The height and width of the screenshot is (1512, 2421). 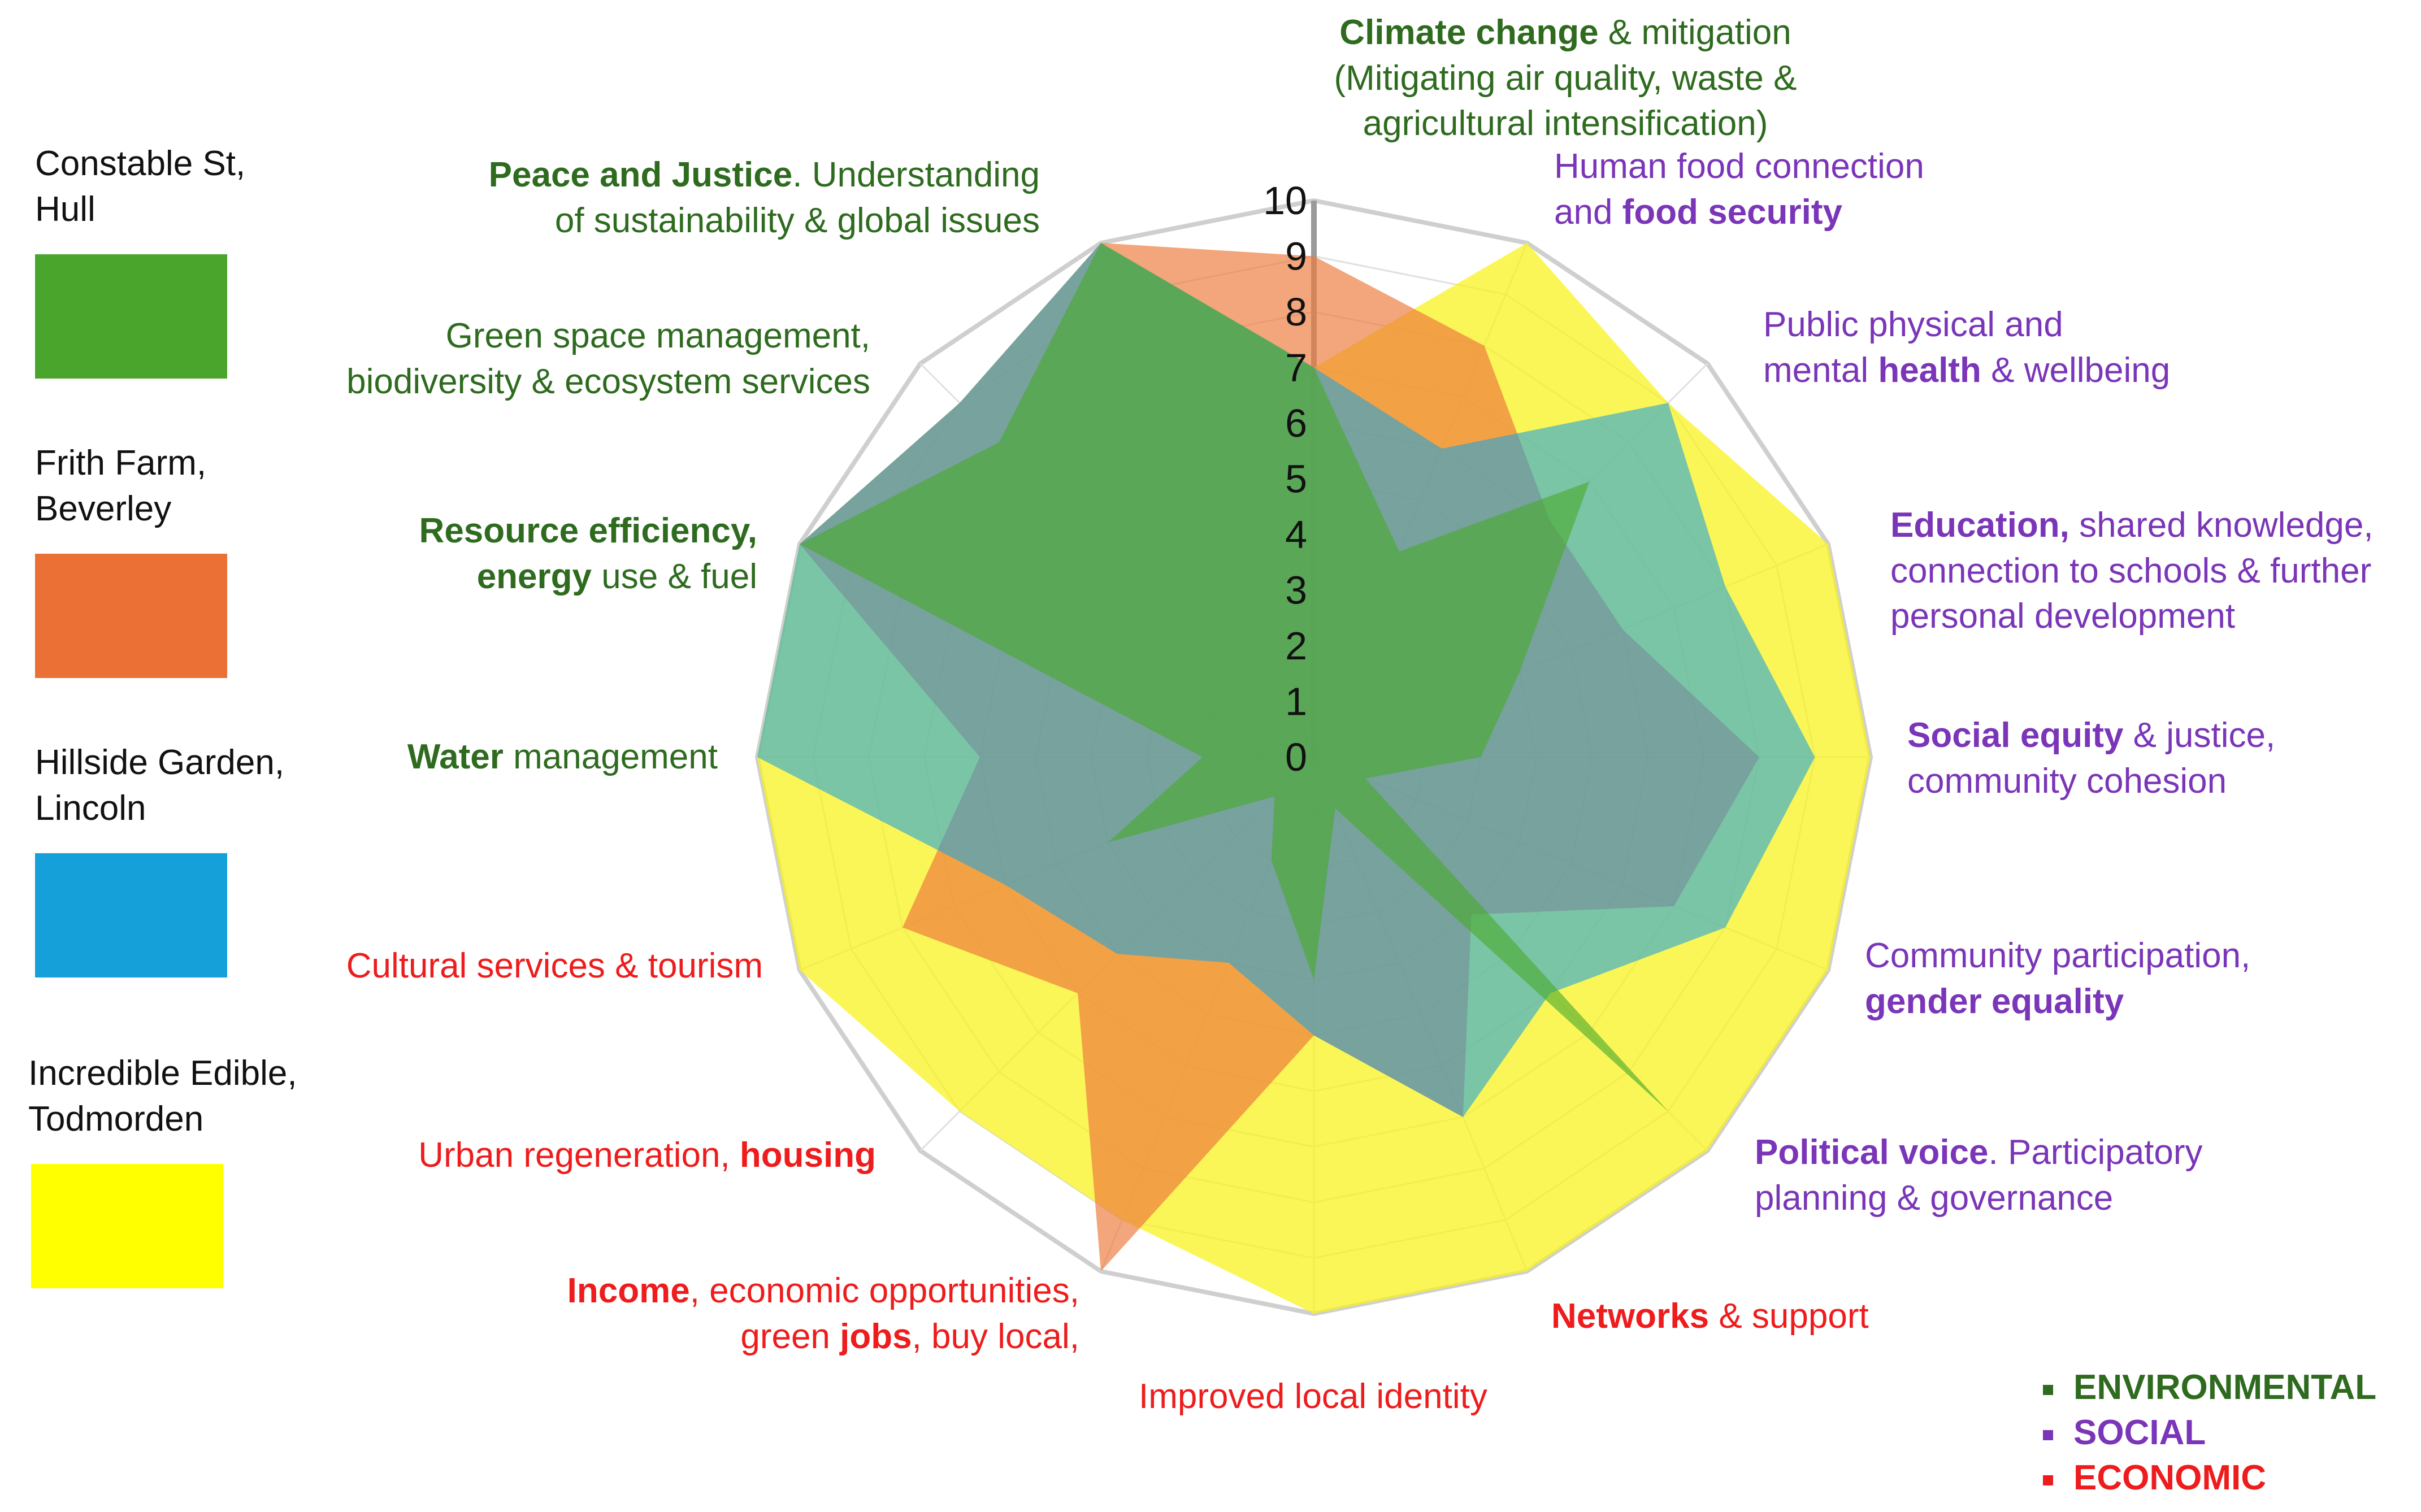 I want to click on category-legend-item: ECONOMIC, so click(x=2154, y=1478).